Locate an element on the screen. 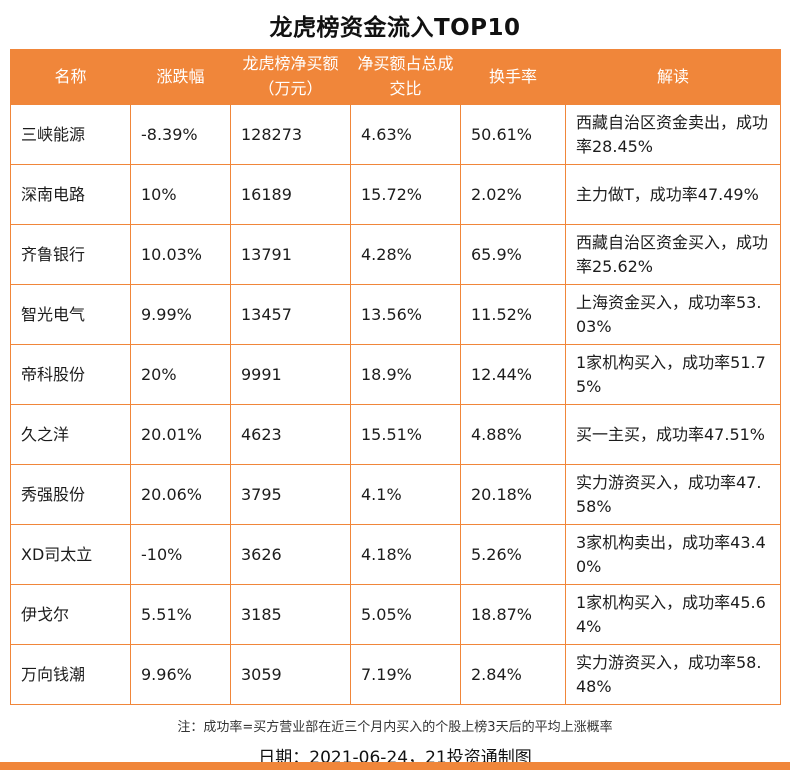 The width and height of the screenshot is (790, 770). table-header-row: 名称 涨跌幅 龙虎榜净买额（万元） 净买额占总成交比 换手率 解读 is located at coordinates (395, 77).